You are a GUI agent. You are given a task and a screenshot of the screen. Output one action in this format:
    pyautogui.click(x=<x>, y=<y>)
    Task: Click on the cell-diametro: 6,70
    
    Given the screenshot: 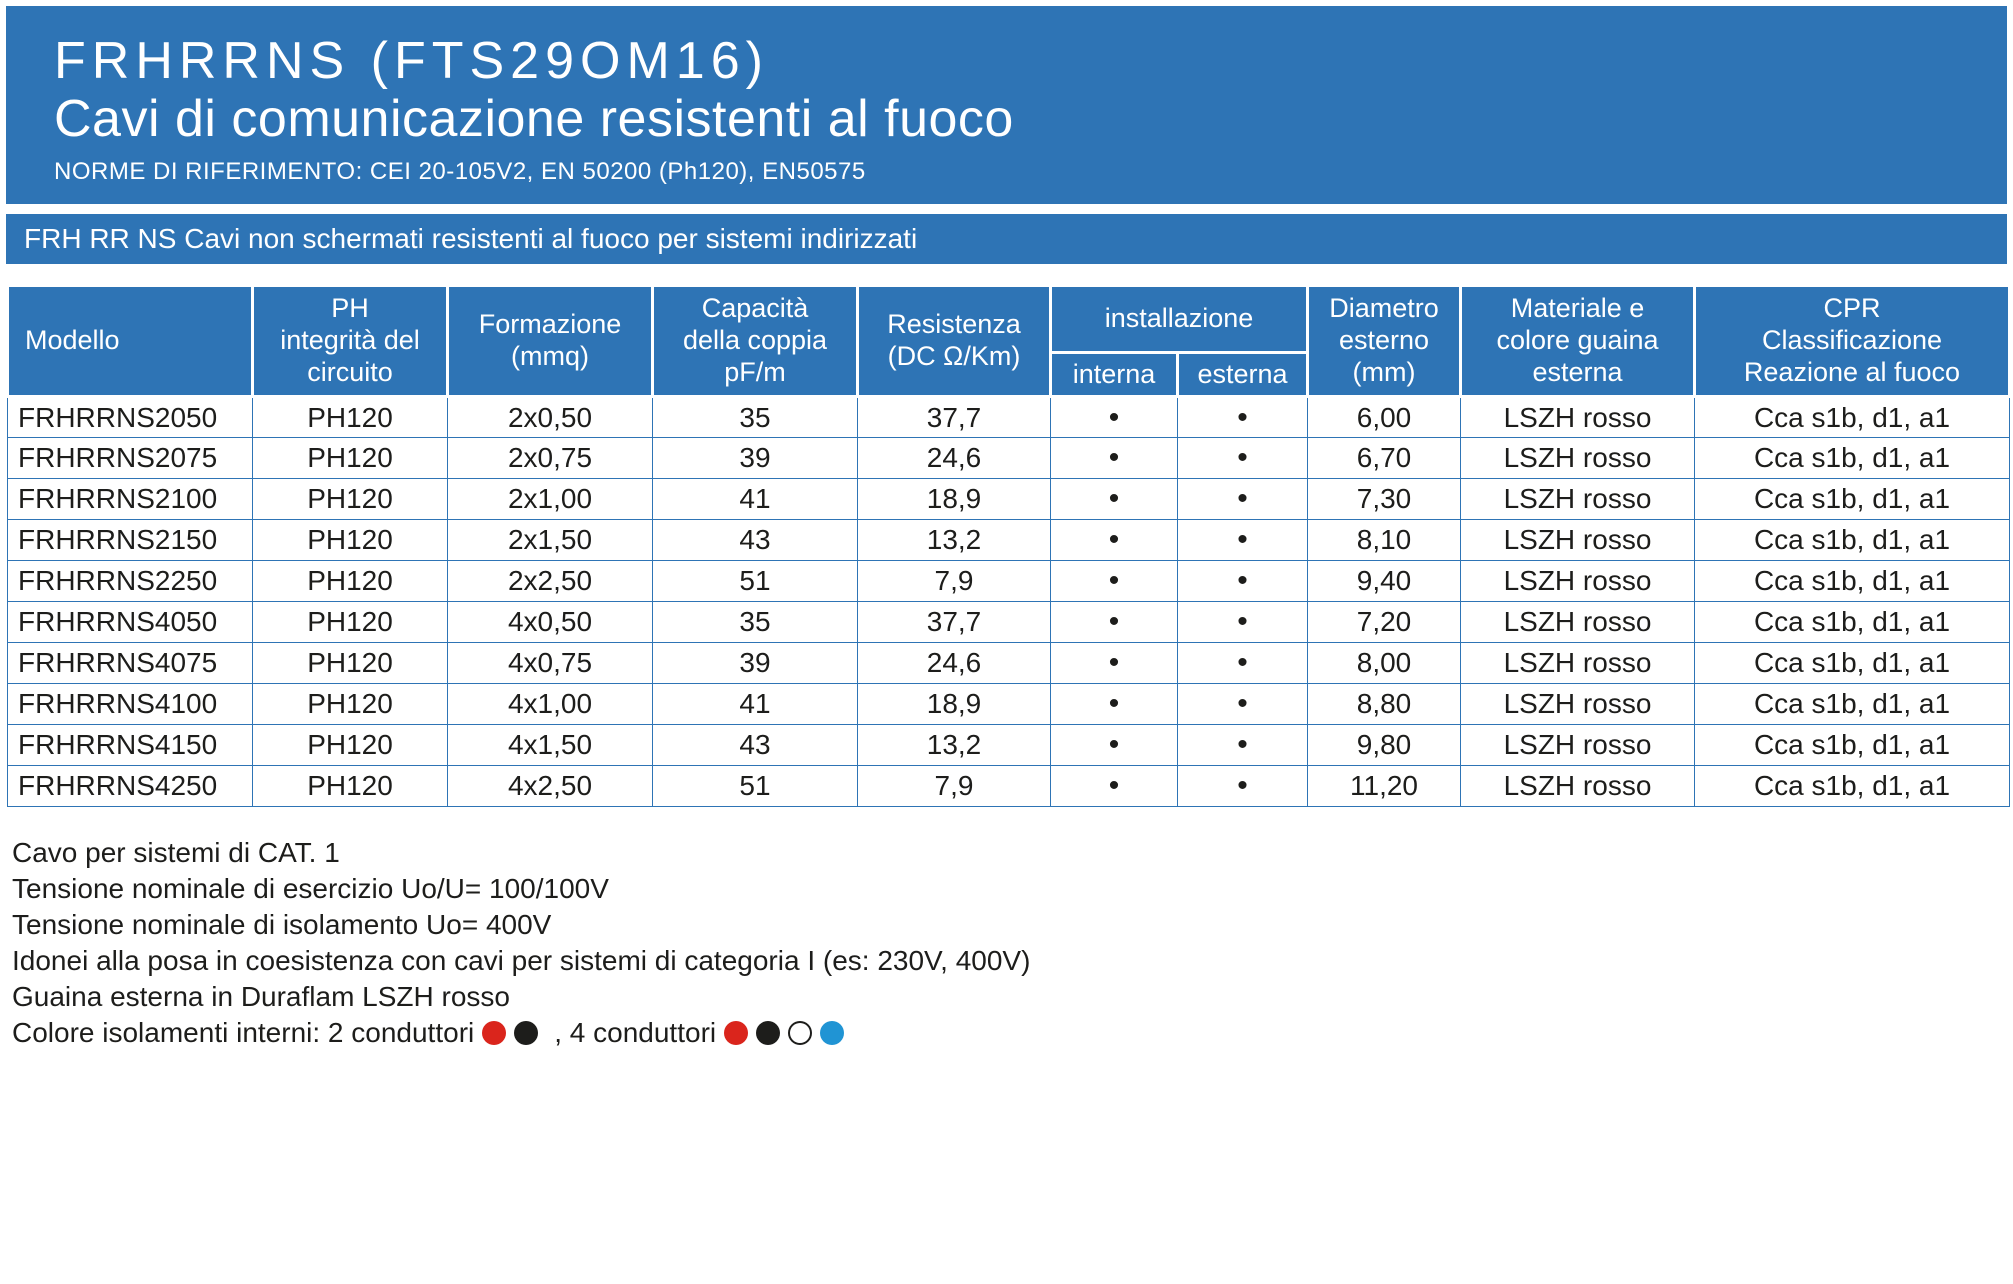 What is the action you would take?
    pyautogui.click(x=1384, y=458)
    